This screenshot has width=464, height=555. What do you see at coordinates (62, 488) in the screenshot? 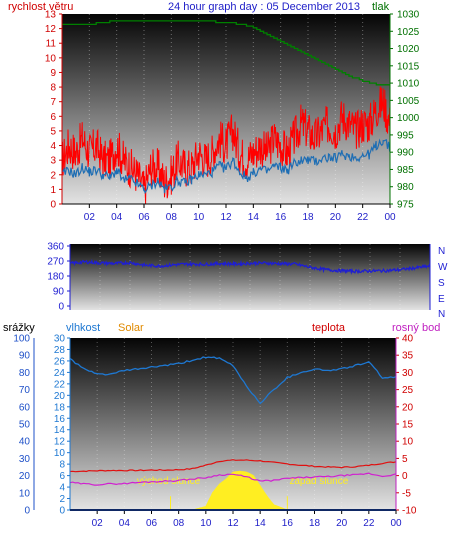
I see `humidity-tick-label: 4` at bounding box center [62, 488].